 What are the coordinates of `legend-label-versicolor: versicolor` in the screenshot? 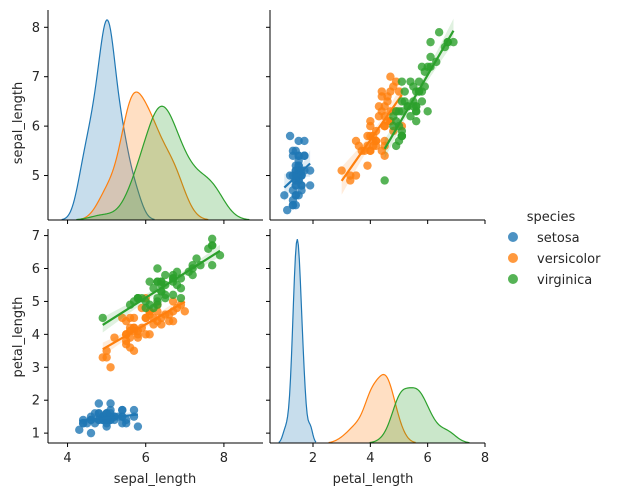 It's located at (569, 259).